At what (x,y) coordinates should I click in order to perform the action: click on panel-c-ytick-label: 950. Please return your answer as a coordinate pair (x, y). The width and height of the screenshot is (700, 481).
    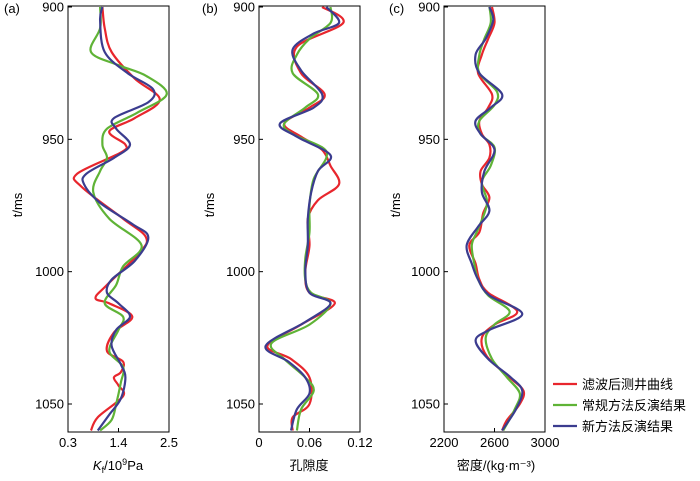
    Looking at the image, I should click on (429, 139).